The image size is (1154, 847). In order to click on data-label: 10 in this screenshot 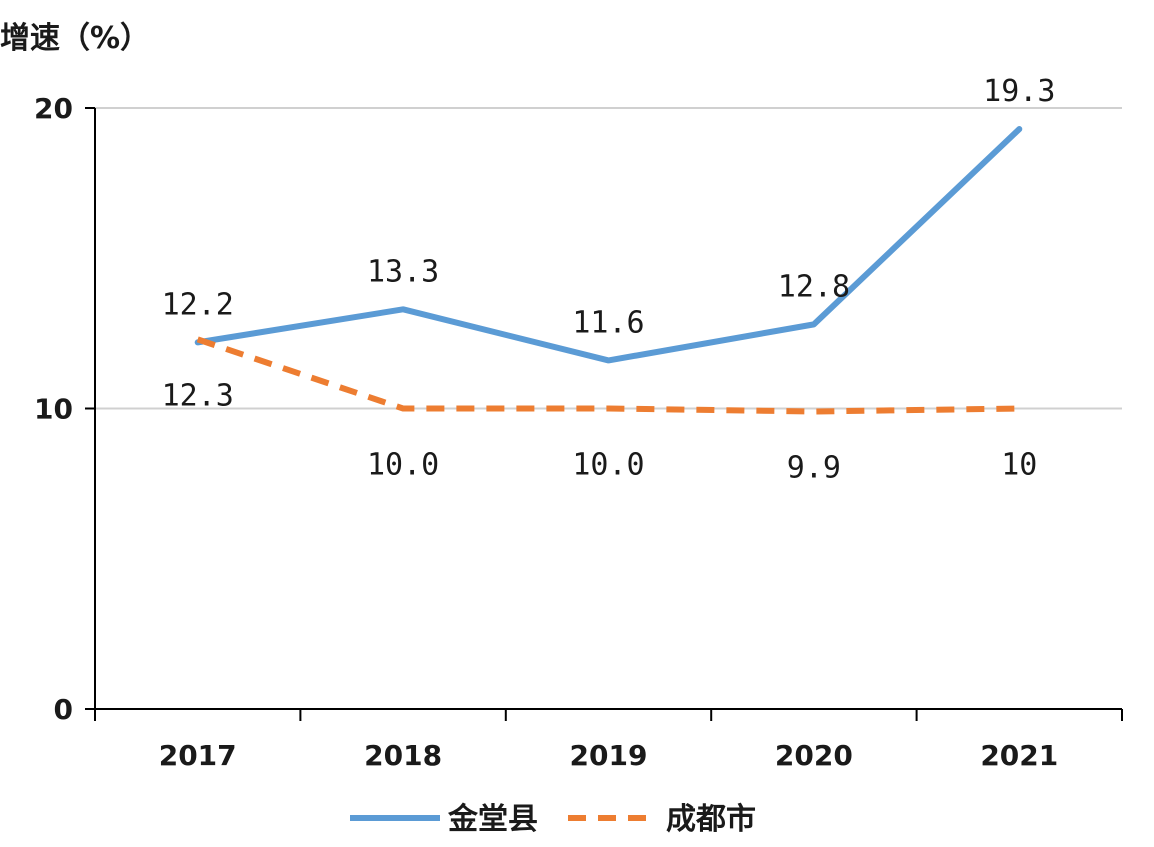, I will do `click(1019, 465)`.